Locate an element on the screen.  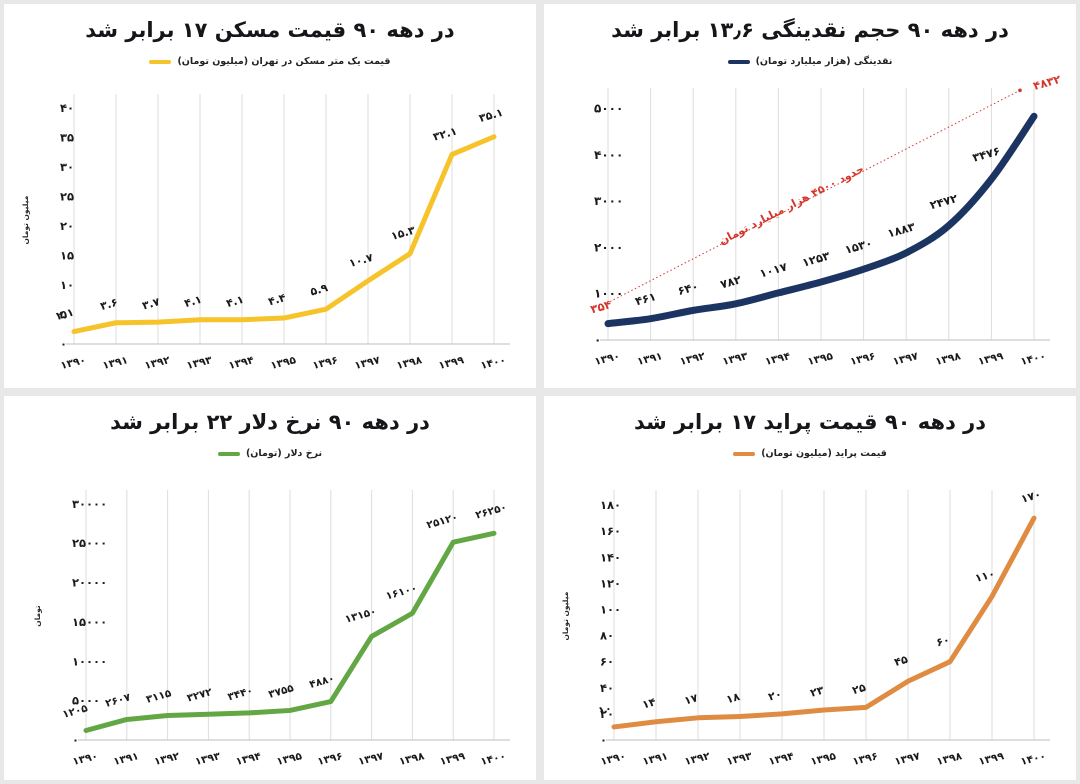
svg-text: ۱۰۰۰ is located at coordinates (608, 294).